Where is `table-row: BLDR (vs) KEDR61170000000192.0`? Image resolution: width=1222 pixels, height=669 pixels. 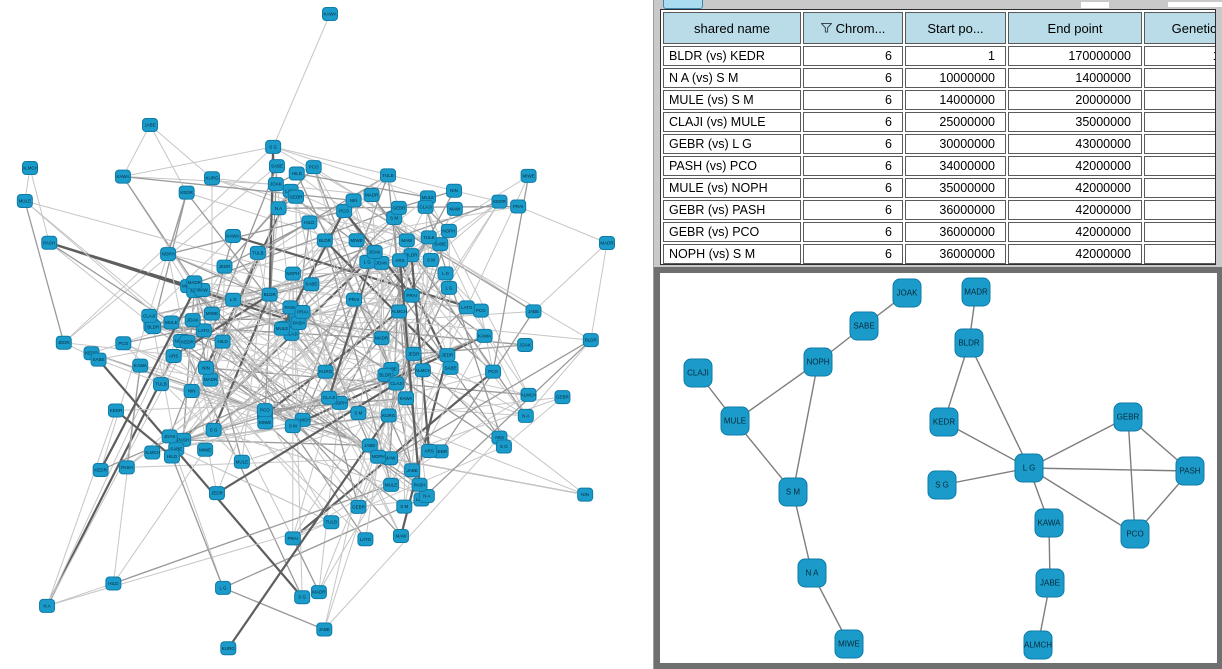
table-row: BLDR (vs) KEDR61170000000192.0 is located at coordinates (939, 56).